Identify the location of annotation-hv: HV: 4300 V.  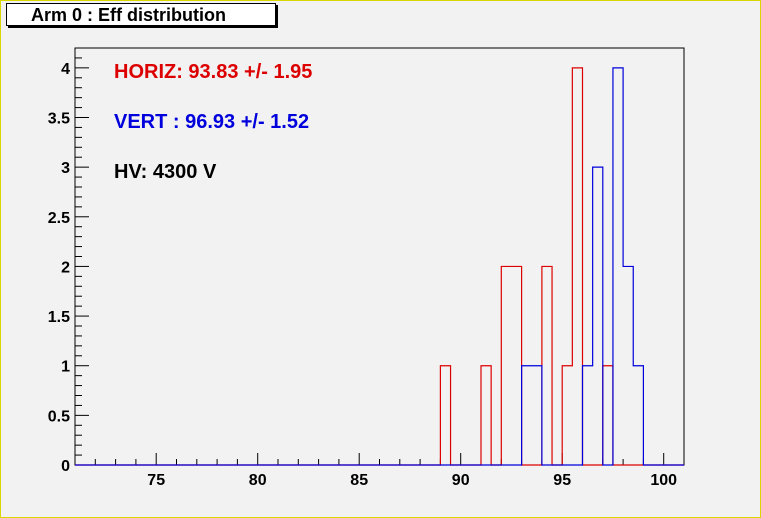
(165, 172).